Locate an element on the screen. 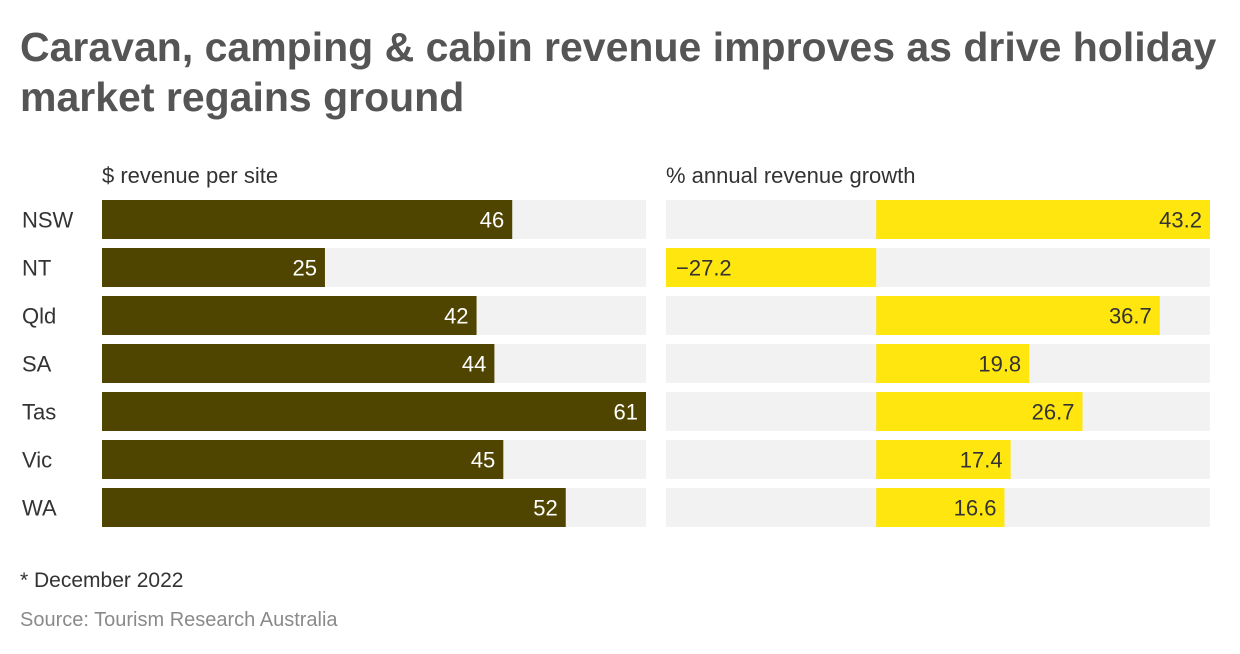 The image size is (1240, 654). revenue-bar-nt is located at coordinates (213, 267).